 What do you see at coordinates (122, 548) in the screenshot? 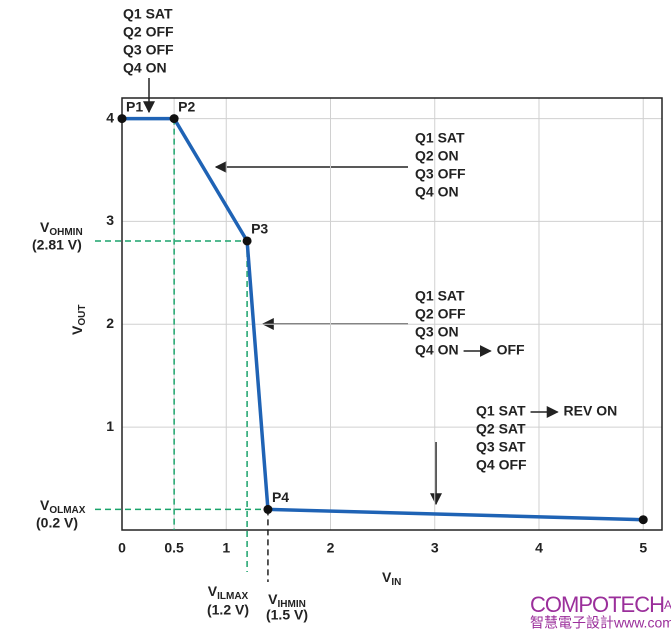
I see `x-tick-label: 0` at bounding box center [122, 548].